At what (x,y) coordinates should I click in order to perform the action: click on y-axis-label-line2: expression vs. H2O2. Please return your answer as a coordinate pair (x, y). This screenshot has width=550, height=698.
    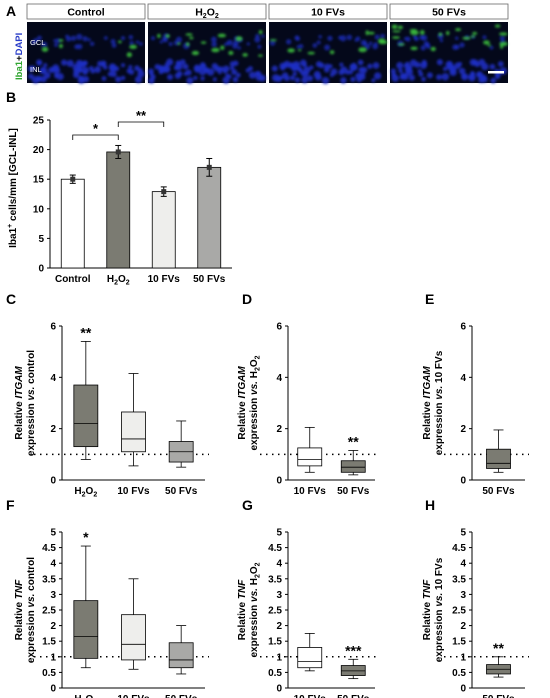
    Looking at the image, I should click on (255, 609).